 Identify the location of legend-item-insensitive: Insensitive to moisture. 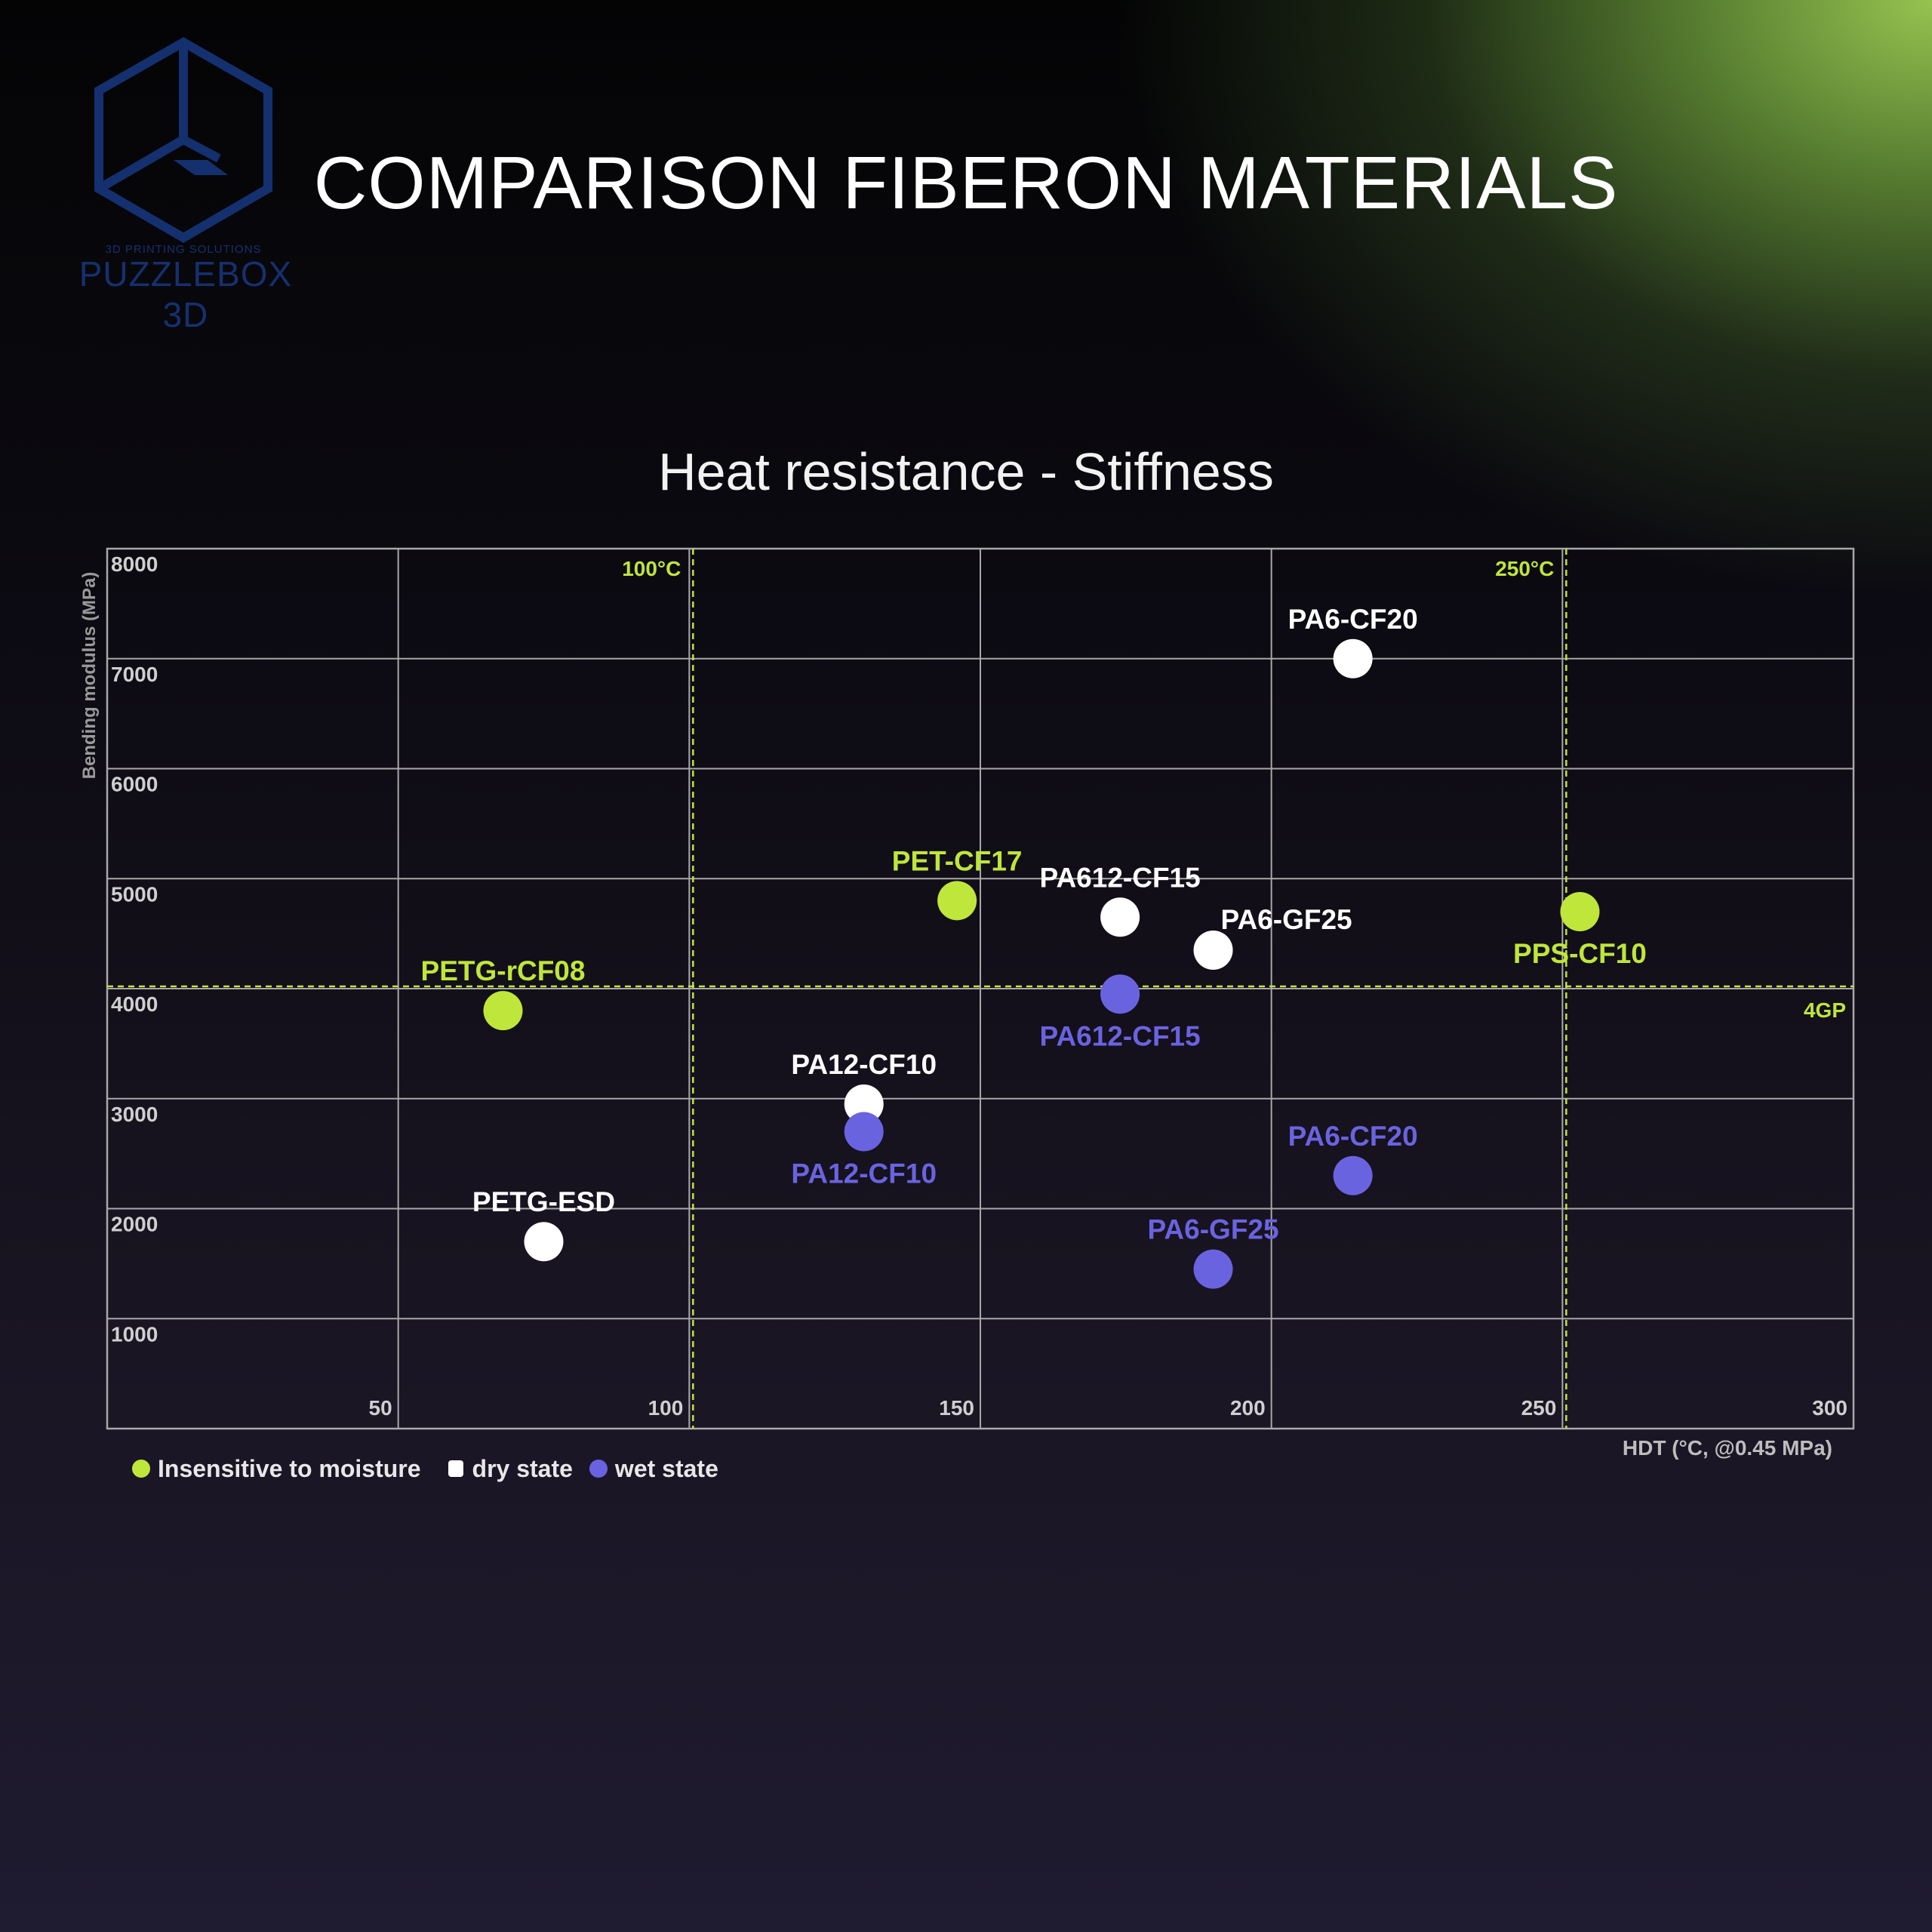
(276, 1469).